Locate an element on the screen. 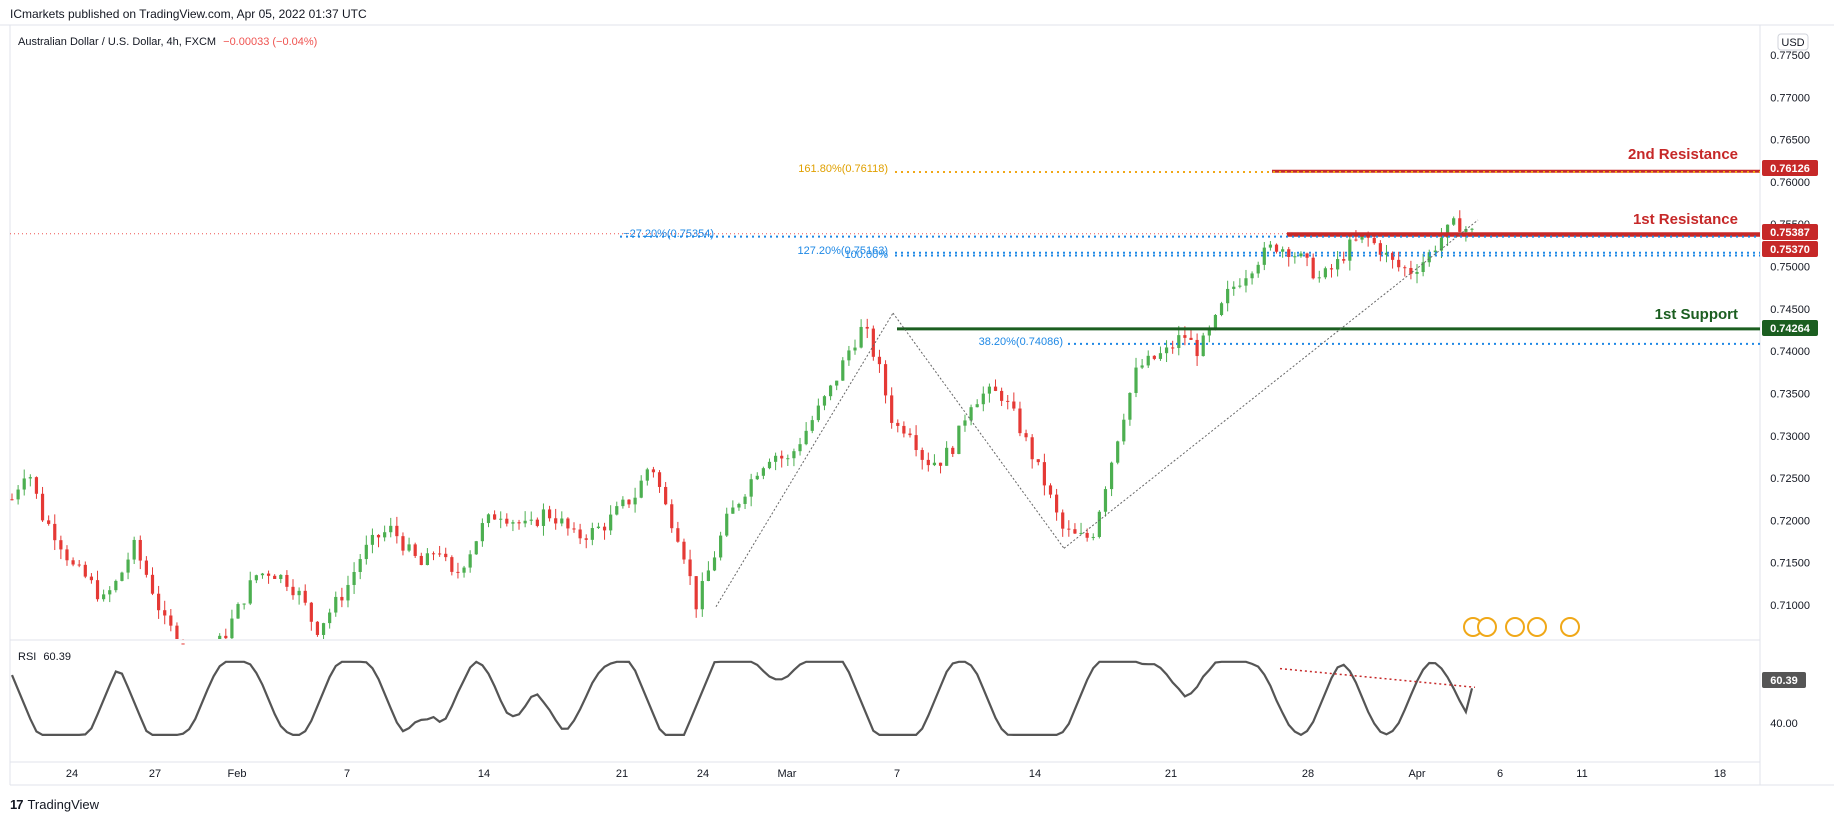 This screenshot has height=821, width=1834. r1-price-badge-b: 0.75370 is located at coordinates (1790, 249).